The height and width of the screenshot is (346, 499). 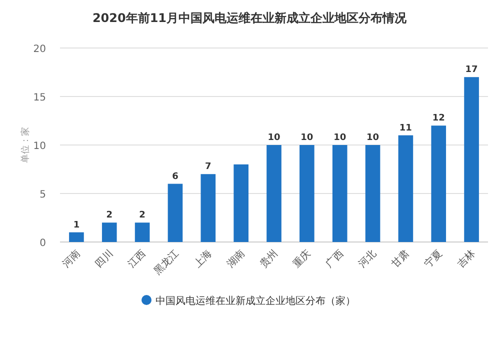 What do you see at coordinates (334, 259) in the screenshot?
I see `x-tick-label: 广西` at bounding box center [334, 259].